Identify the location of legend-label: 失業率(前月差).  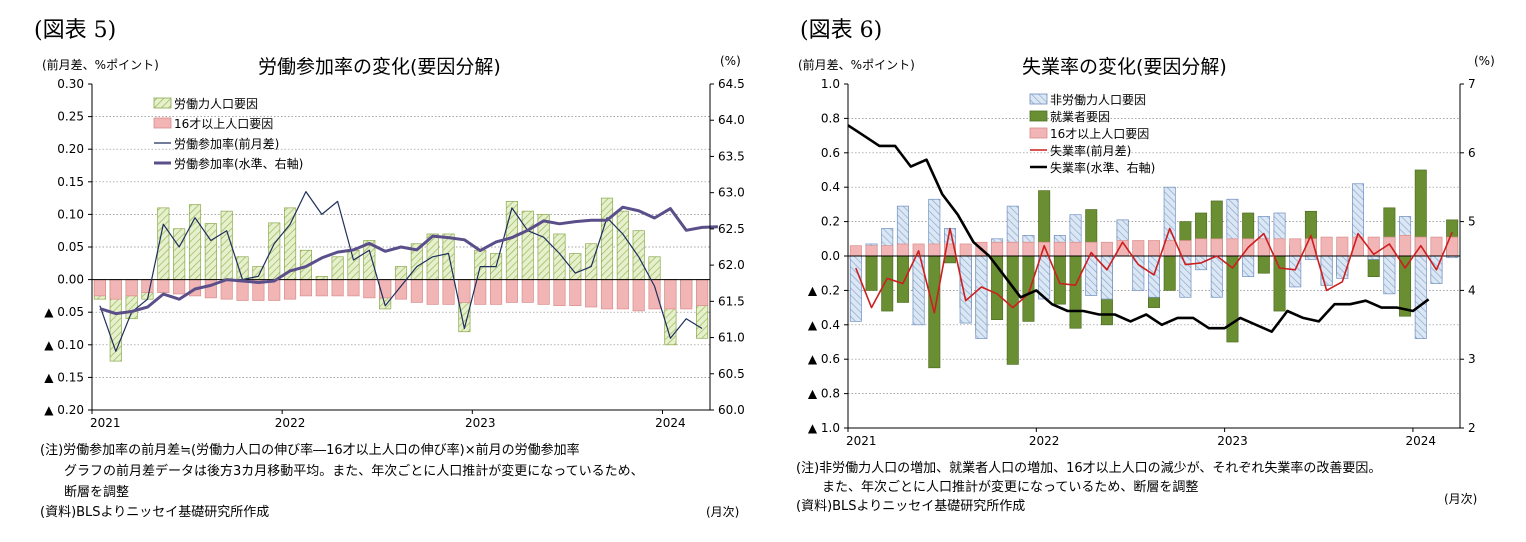
(1090, 150).